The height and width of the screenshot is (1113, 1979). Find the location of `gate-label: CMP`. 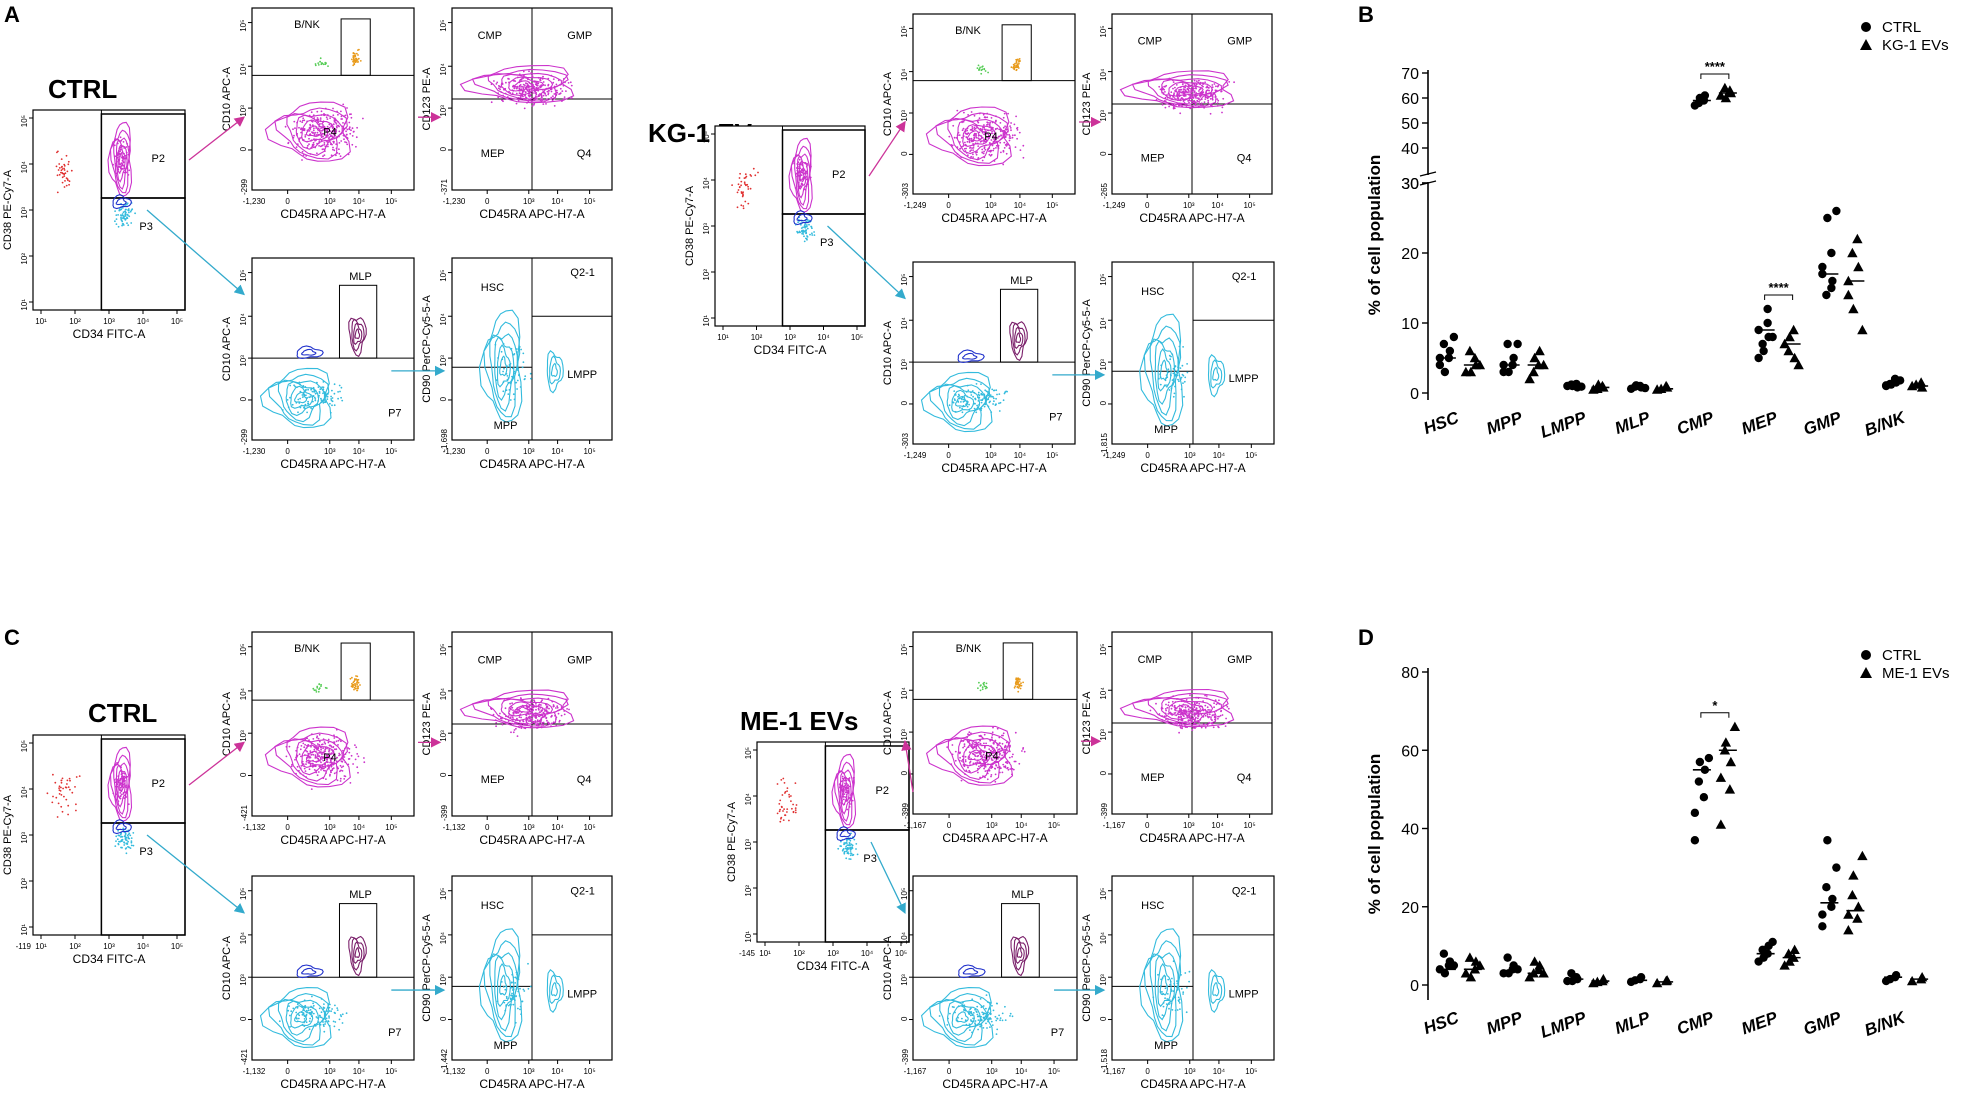

gate-label: CMP is located at coordinates (490, 660).